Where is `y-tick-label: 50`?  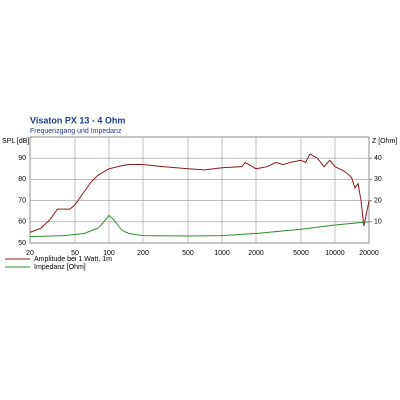
y-tick-label: 50 is located at coordinates (22, 243).